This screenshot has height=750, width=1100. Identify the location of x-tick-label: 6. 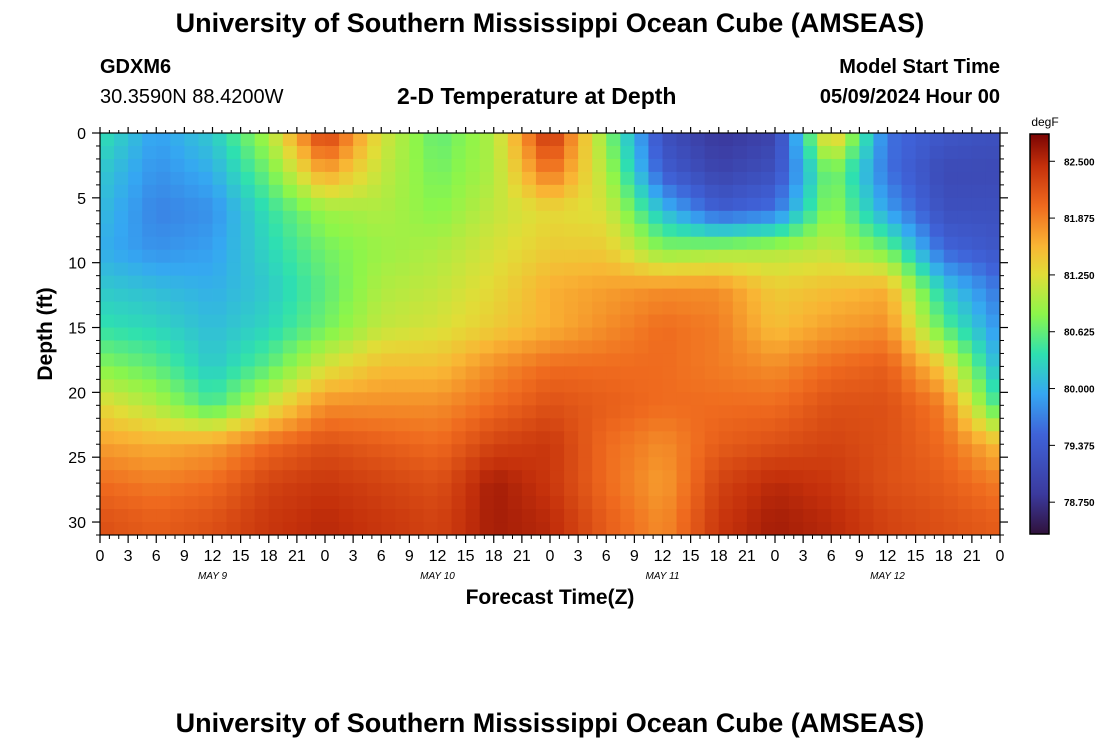
(606, 556).